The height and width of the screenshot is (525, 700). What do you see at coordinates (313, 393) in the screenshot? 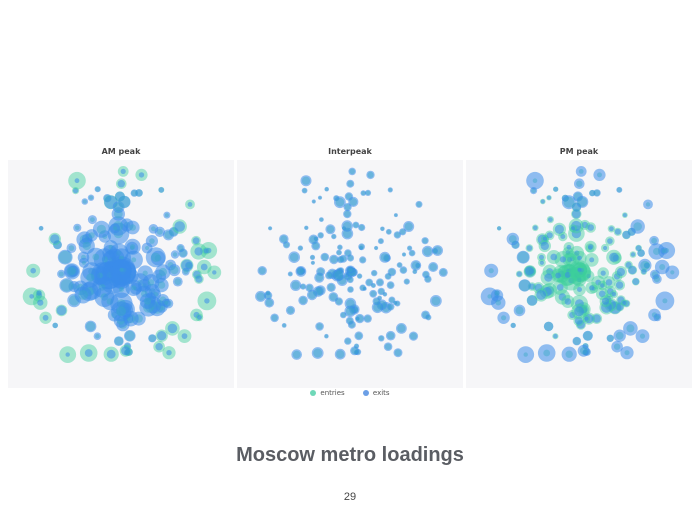
I see `entries-dot-icon` at bounding box center [313, 393].